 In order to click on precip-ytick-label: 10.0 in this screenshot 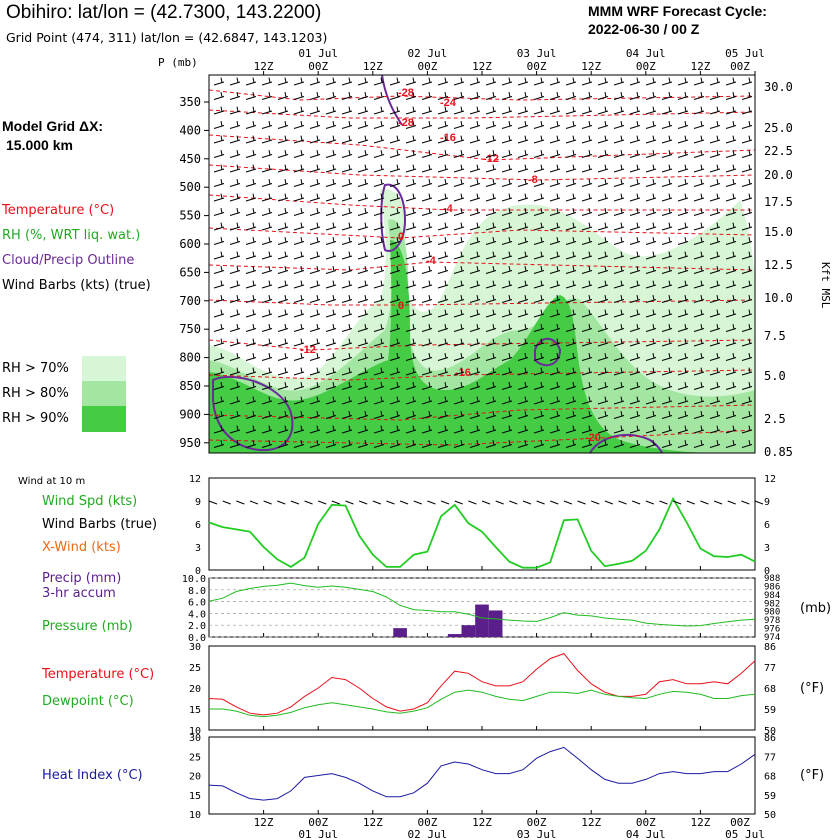, I will do `click(194, 579)`.